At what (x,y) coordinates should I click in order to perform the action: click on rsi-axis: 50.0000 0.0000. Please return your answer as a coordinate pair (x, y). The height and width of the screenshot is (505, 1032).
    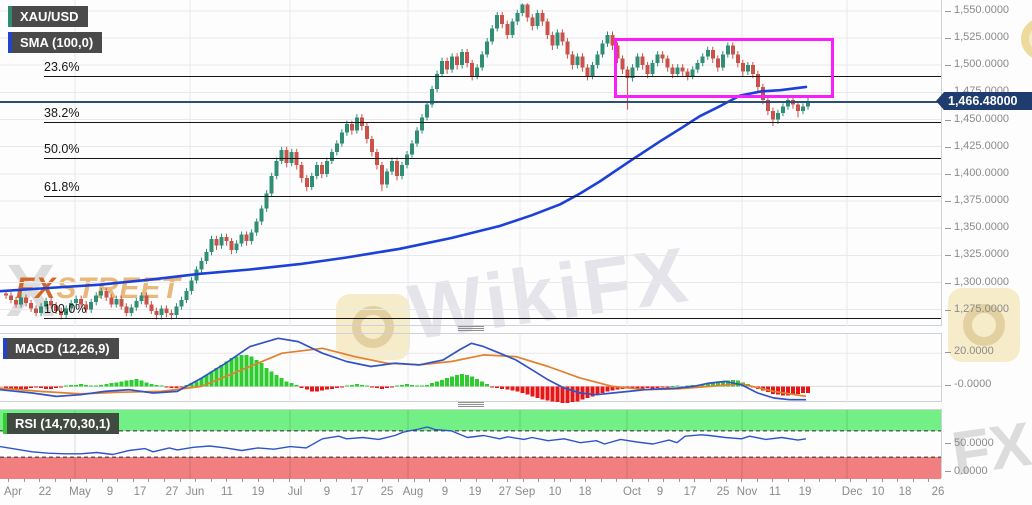
    Looking at the image, I should click on (986, 443).